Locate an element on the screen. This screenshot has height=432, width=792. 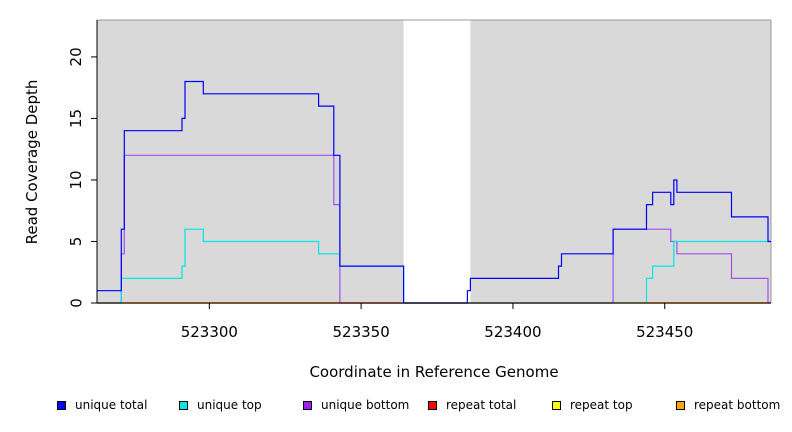
y-tick-label: 5 is located at coordinates (76, 242).